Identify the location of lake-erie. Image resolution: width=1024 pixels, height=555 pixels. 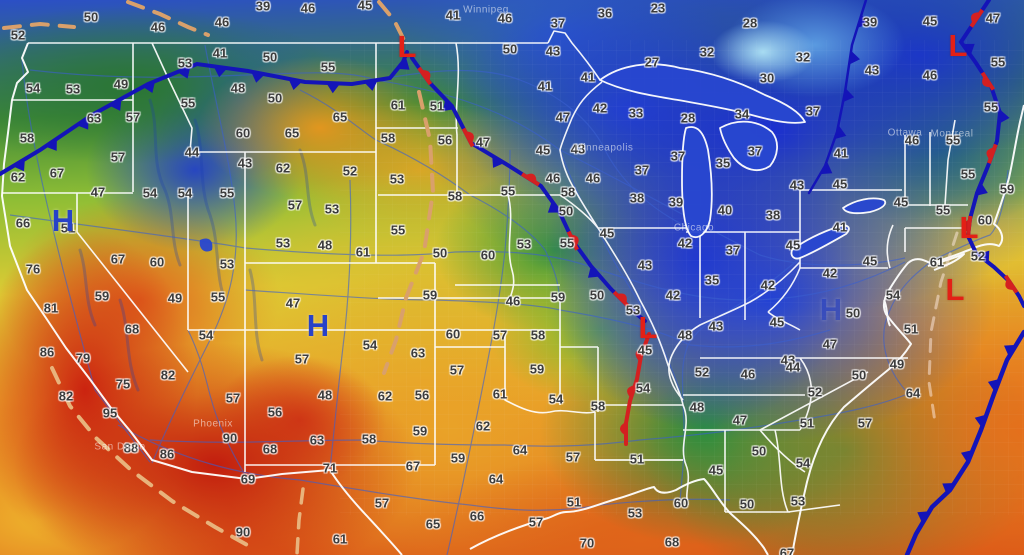
(820, 242).